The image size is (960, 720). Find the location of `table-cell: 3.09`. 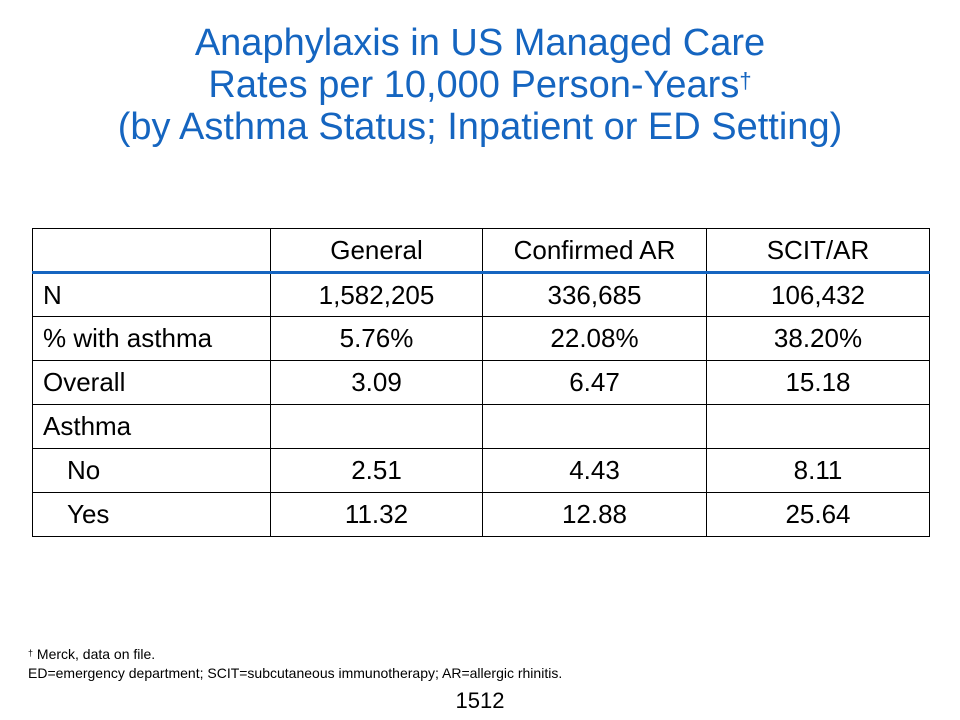

table-cell: 3.09 is located at coordinates (376, 382).